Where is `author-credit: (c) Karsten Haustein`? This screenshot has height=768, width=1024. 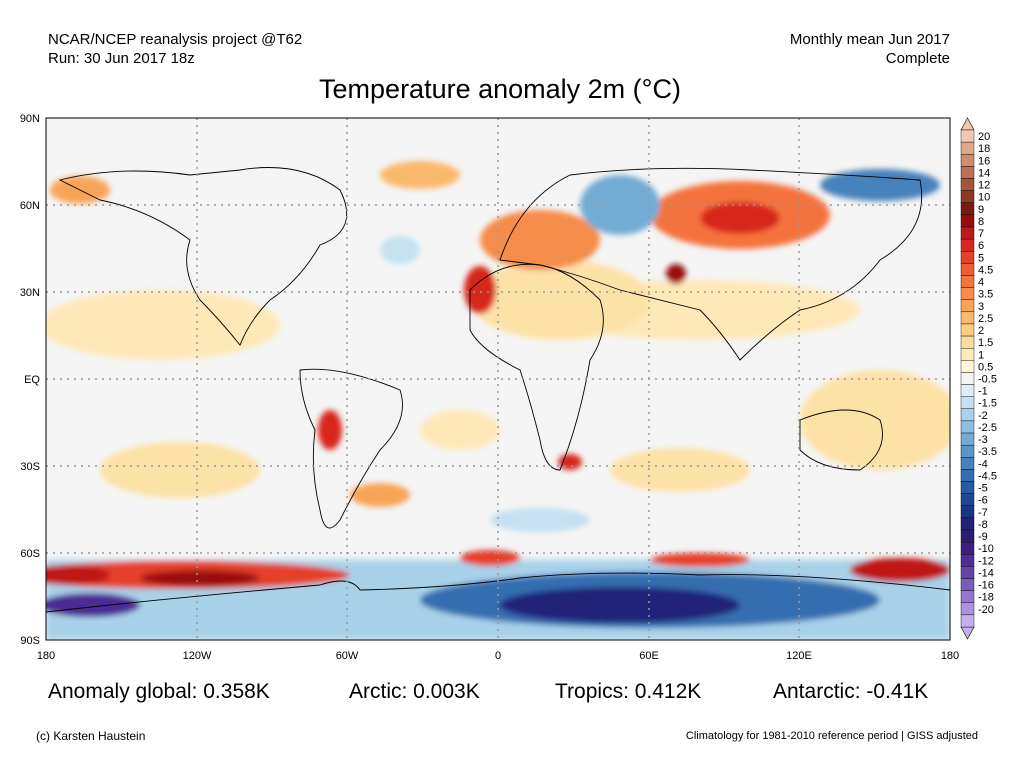 author-credit: (c) Karsten Haustein is located at coordinates (91, 736).